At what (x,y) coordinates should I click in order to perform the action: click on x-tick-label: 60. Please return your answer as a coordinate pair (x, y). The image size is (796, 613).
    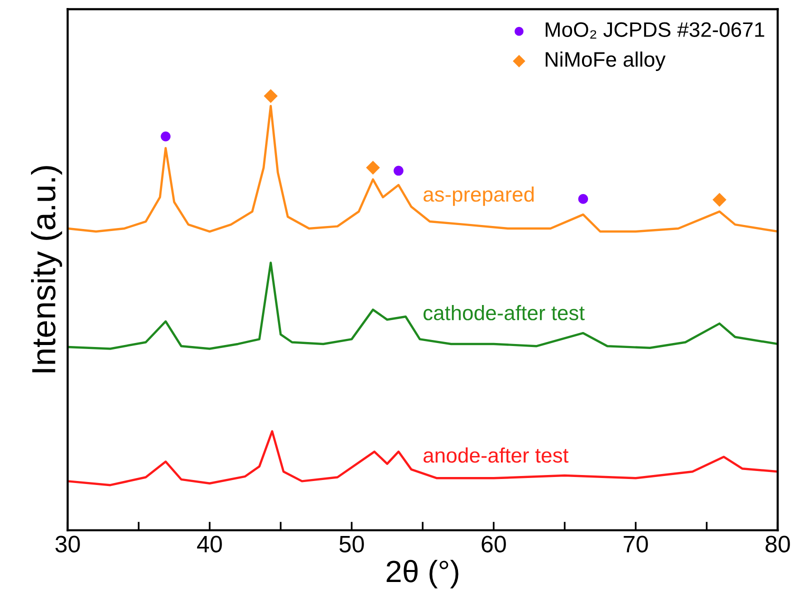
    Looking at the image, I should click on (494, 544).